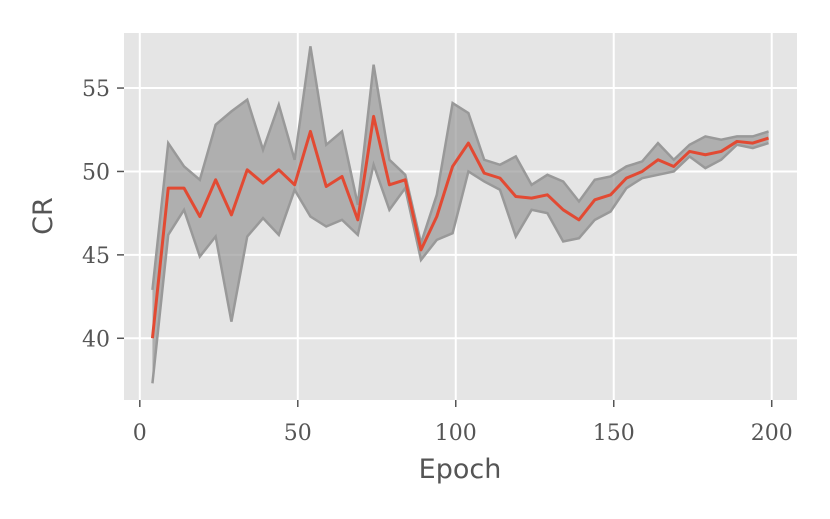  I want to click on x-tick-label: 0, so click(140, 433).